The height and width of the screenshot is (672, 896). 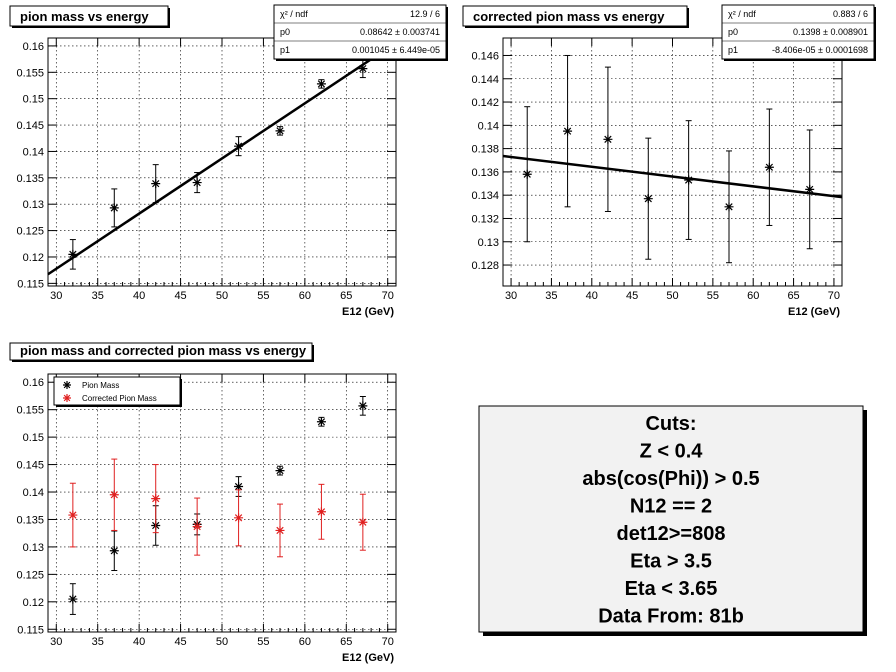 I want to click on stats-value: 0.08642 ± 0.003741, so click(x=400, y=32).